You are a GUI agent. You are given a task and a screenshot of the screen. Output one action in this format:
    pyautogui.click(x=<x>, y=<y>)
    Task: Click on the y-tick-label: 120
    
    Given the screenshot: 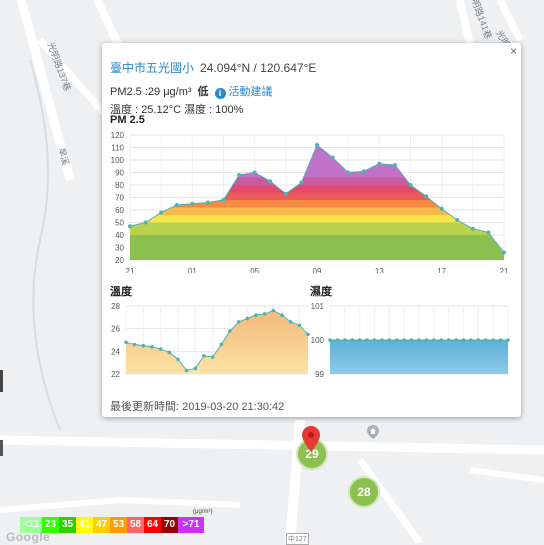 What is the action you would take?
    pyautogui.click(x=118, y=135)
    